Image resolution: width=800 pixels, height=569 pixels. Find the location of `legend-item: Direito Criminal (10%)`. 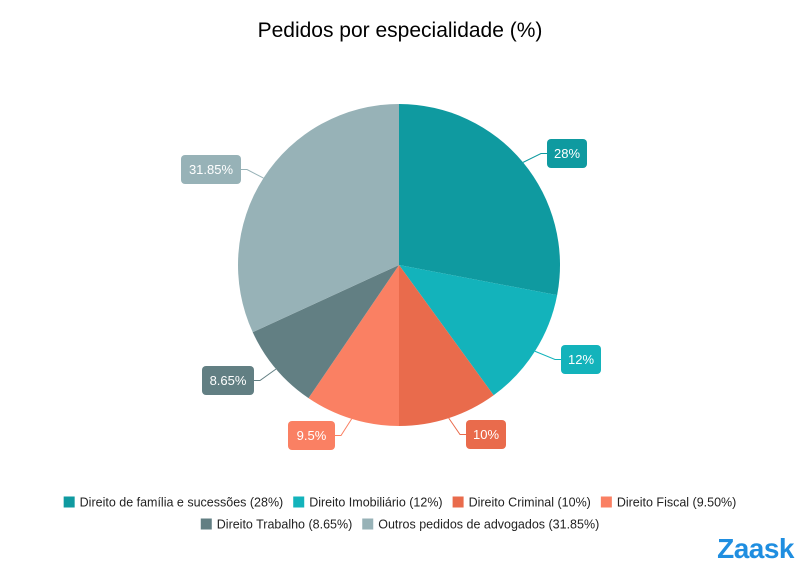

legend-item: Direito Criminal (10%) is located at coordinates (521, 503).